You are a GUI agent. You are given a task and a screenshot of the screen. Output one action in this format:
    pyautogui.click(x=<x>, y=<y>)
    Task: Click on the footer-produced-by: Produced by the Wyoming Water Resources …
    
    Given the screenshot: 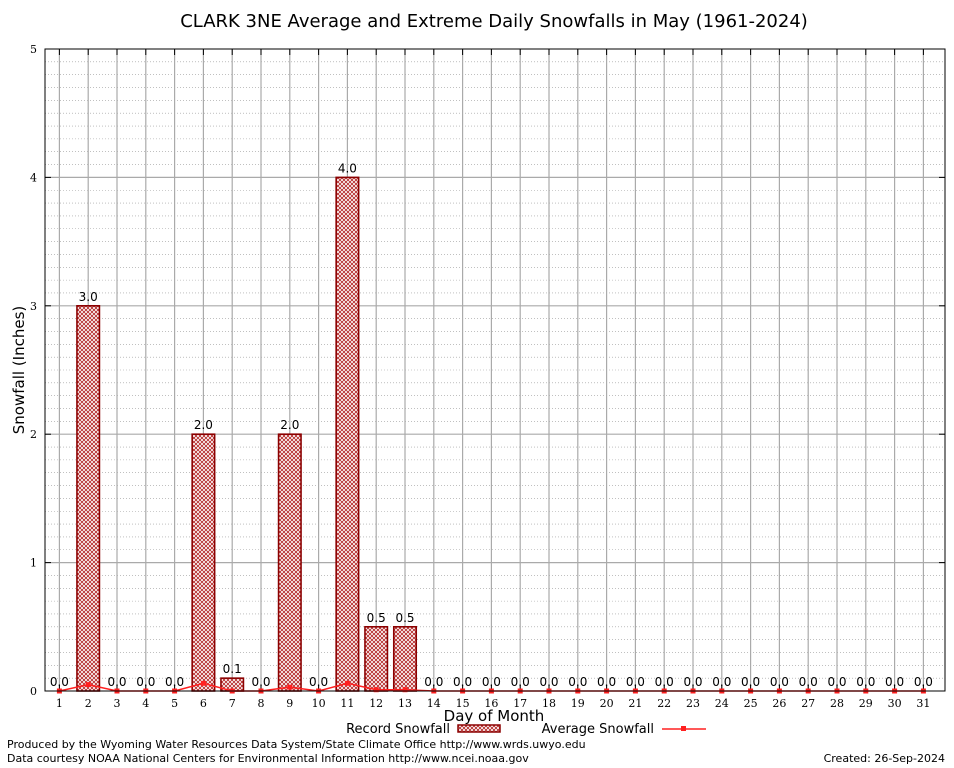 What is the action you would take?
    pyautogui.click(x=296, y=744)
    